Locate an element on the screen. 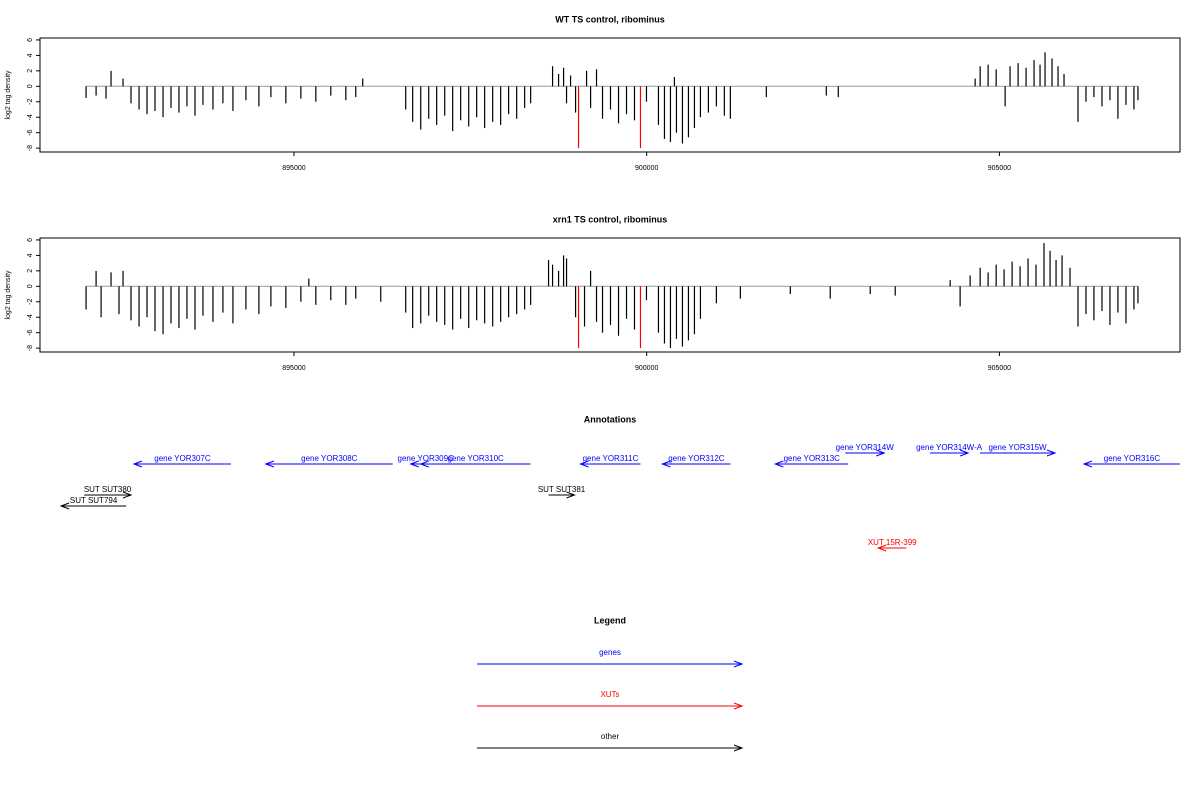  feature-label: XUT 15R-399 is located at coordinates (892, 542).